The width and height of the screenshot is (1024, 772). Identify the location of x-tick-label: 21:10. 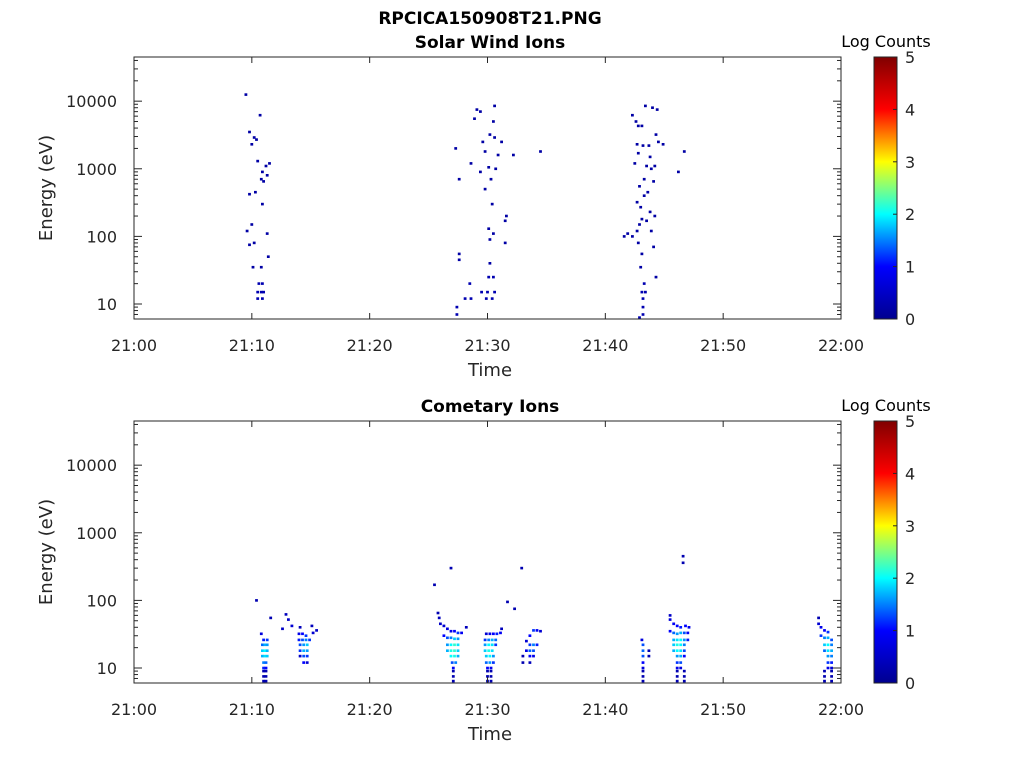
(252, 709).